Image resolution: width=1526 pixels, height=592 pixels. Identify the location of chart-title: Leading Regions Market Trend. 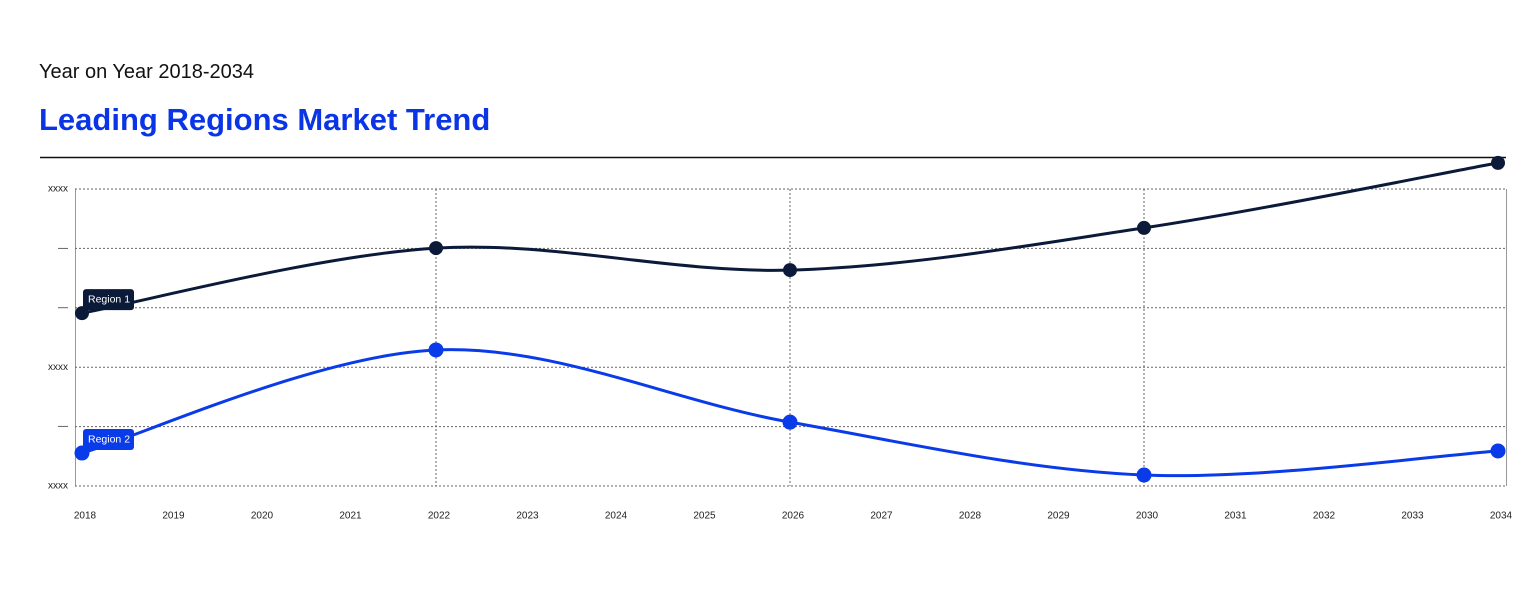
(264, 119).